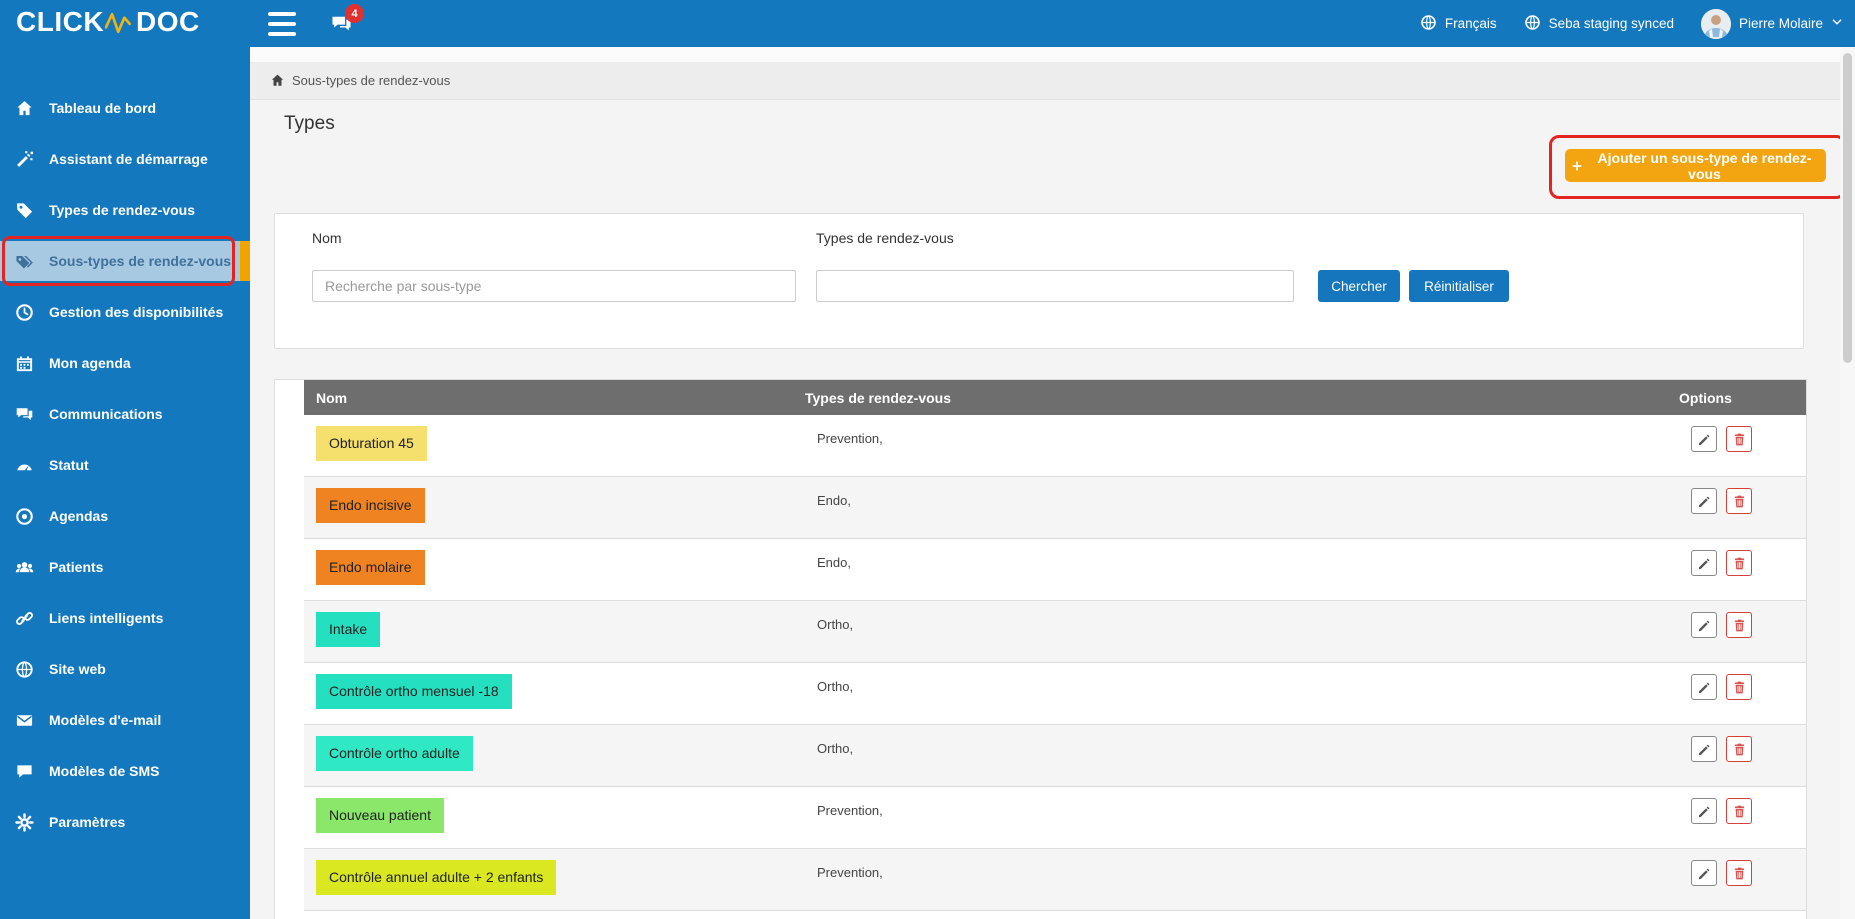  Describe the element at coordinates (1055, 694) in the screenshot. I see `table-row: Contrôle ortho mensuel -18 Ortho,` at that location.